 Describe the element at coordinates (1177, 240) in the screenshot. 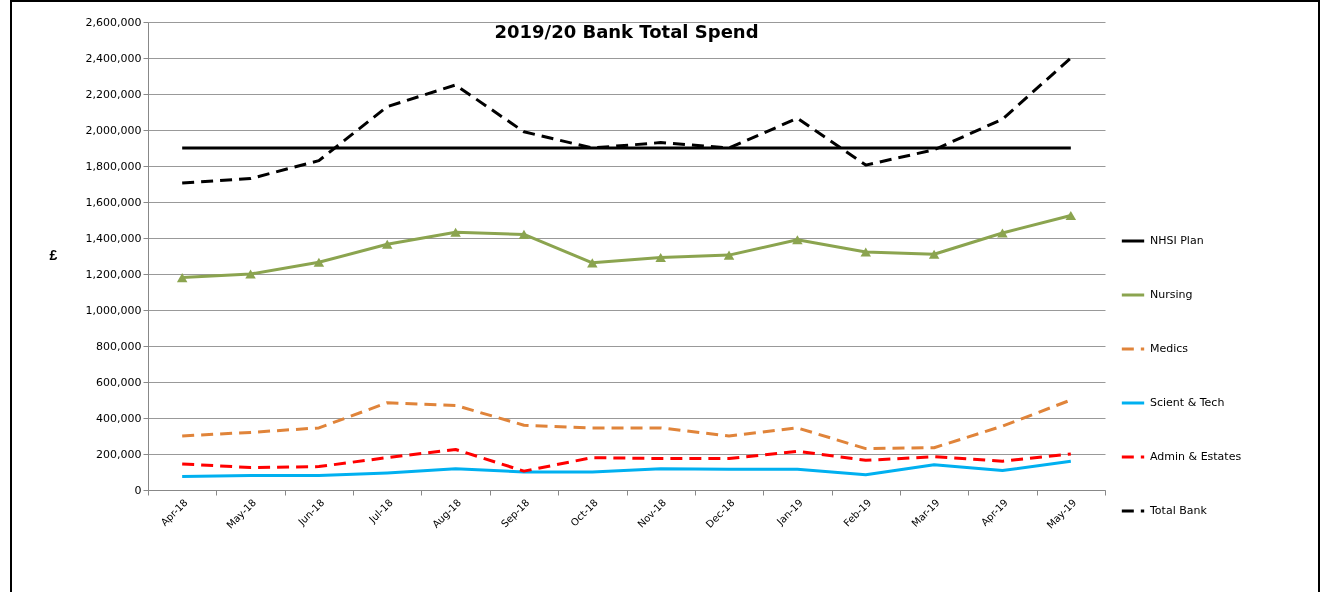

I see `legend-label: NHSI Plan` at that location.